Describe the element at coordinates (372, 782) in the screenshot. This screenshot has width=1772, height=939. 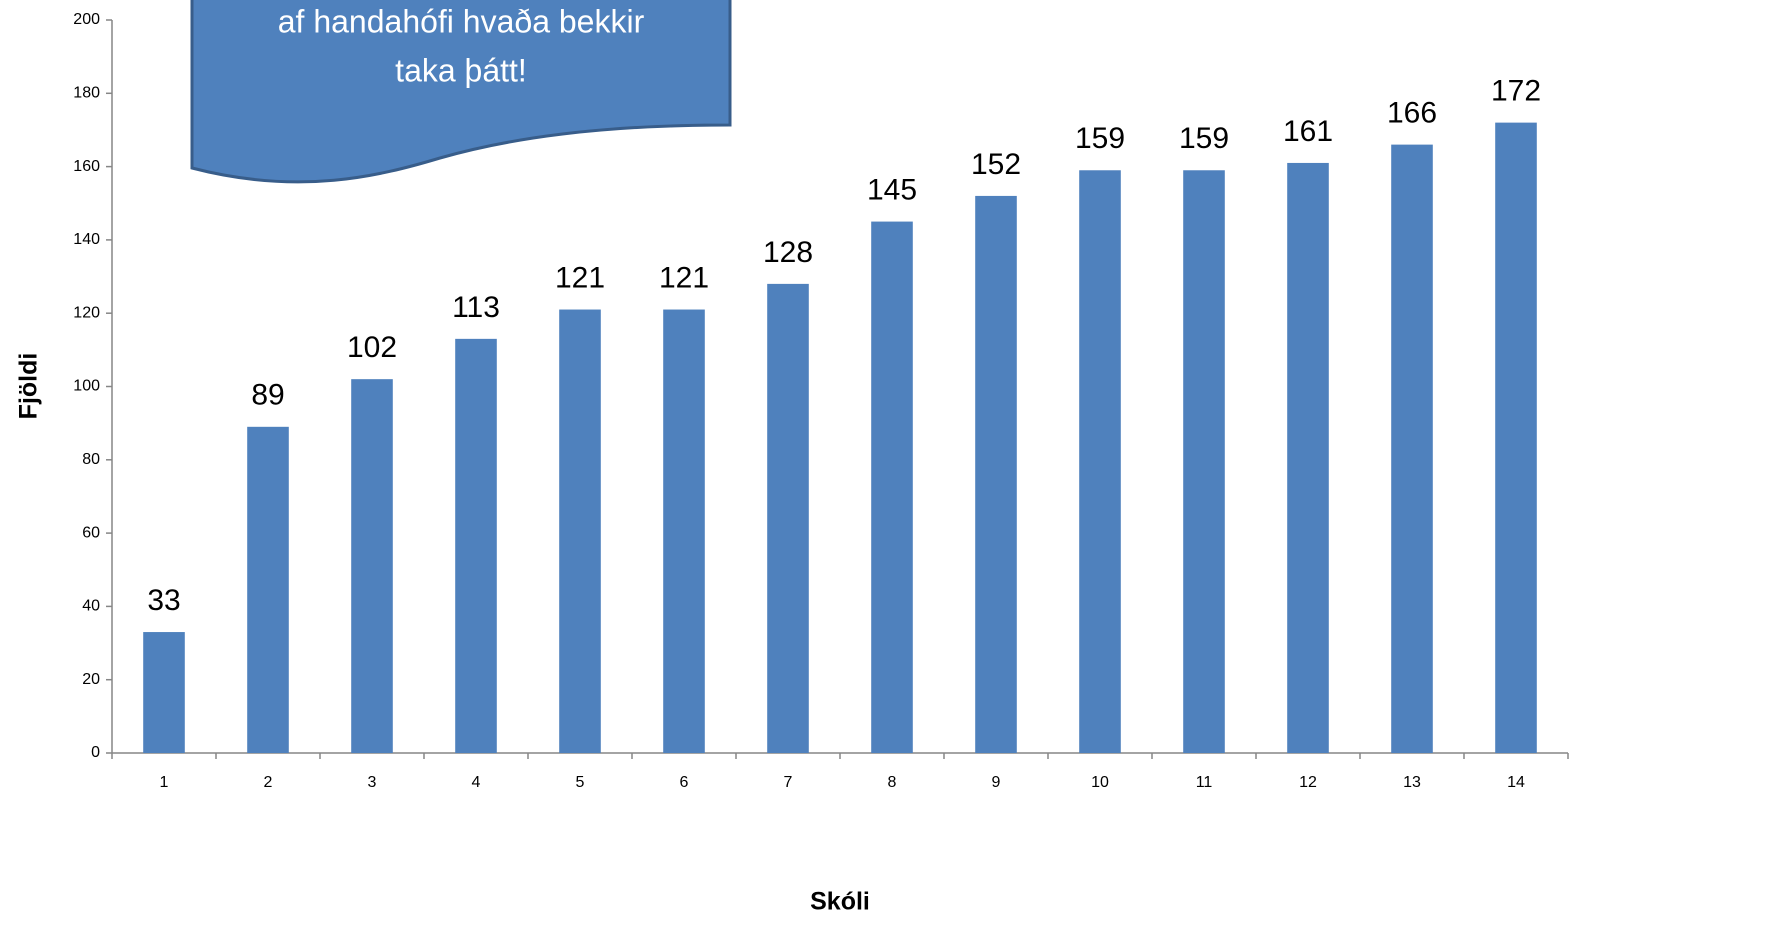
I see `x-tick-label: 3` at that location.